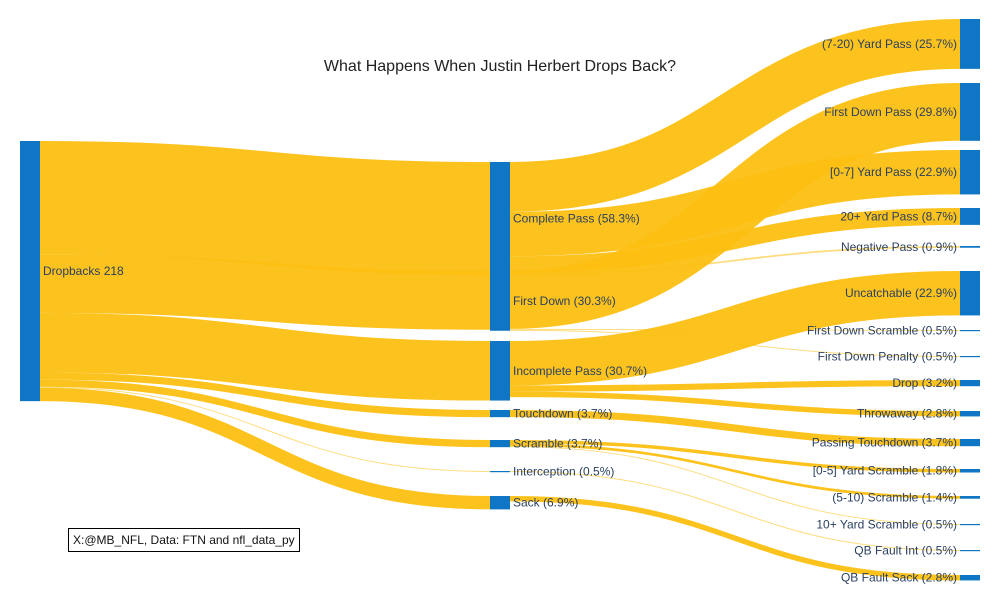  I want to click on node-label-passtd: Passing Touchdown (3.7%), so click(884, 443).